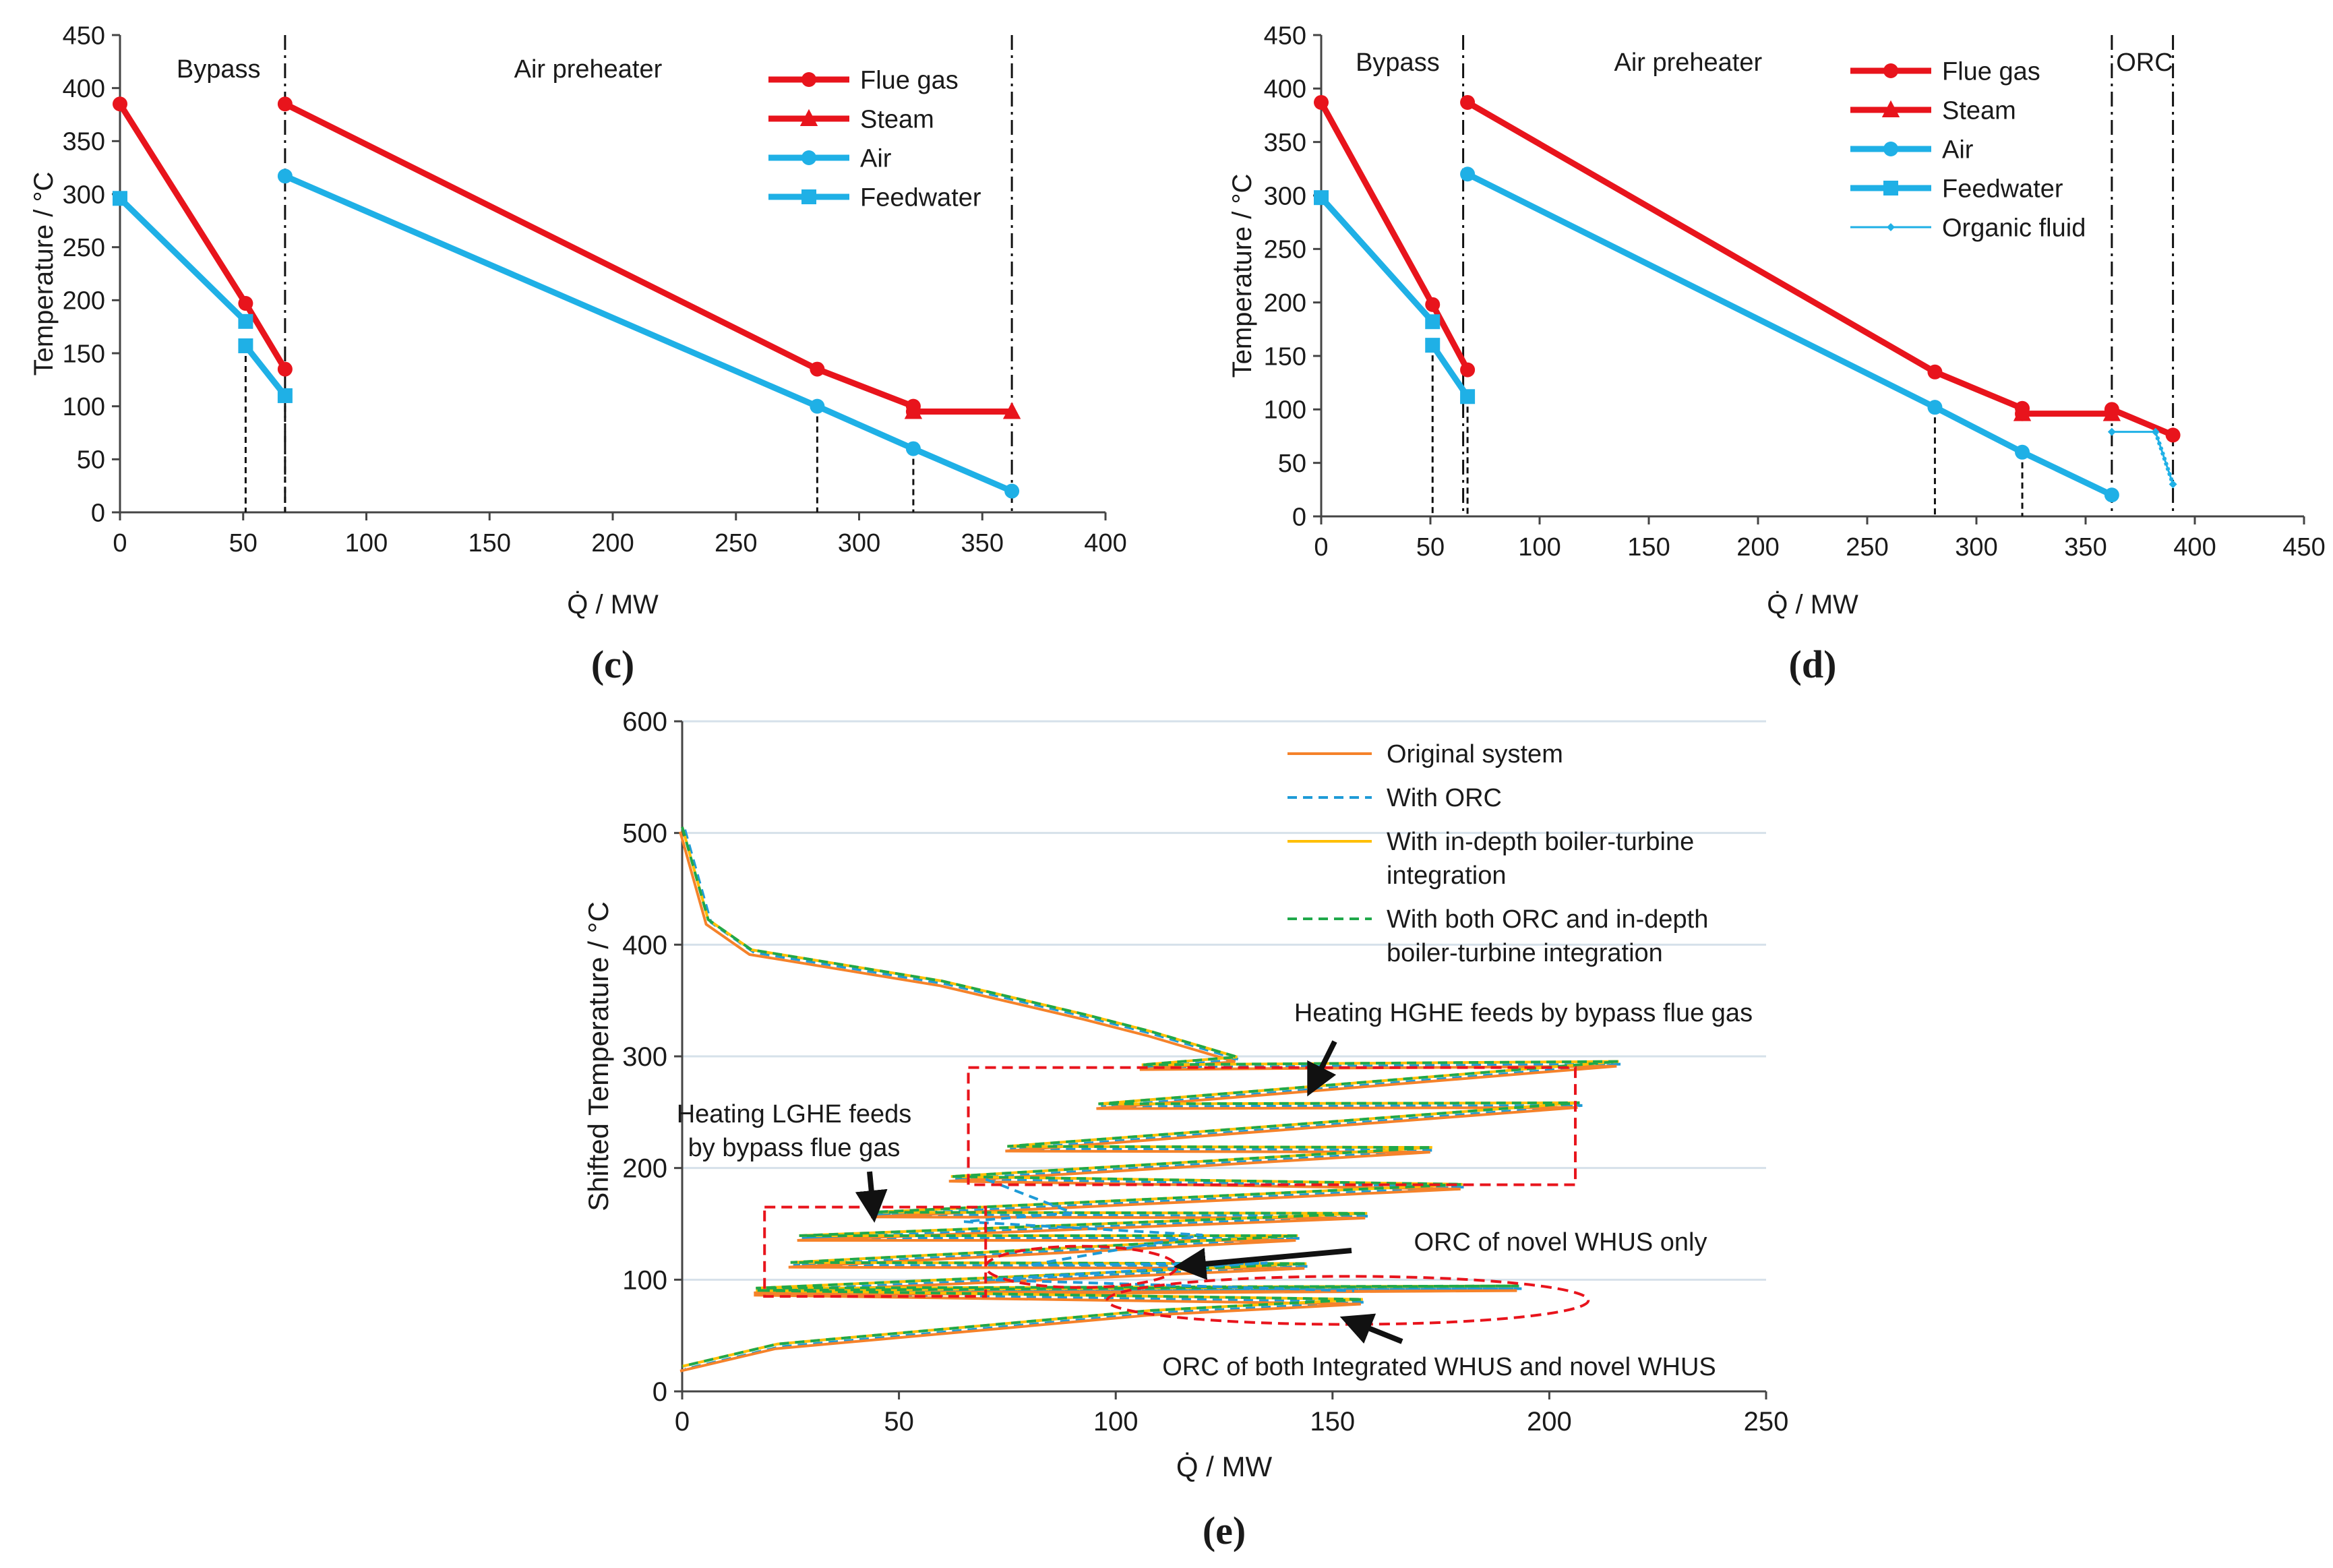 The width and height of the screenshot is (2333, 1568). Describe the element at coordinates (1525, 953) in the screenshot. I see `legend-label: boiler-turbine integration` at that location.